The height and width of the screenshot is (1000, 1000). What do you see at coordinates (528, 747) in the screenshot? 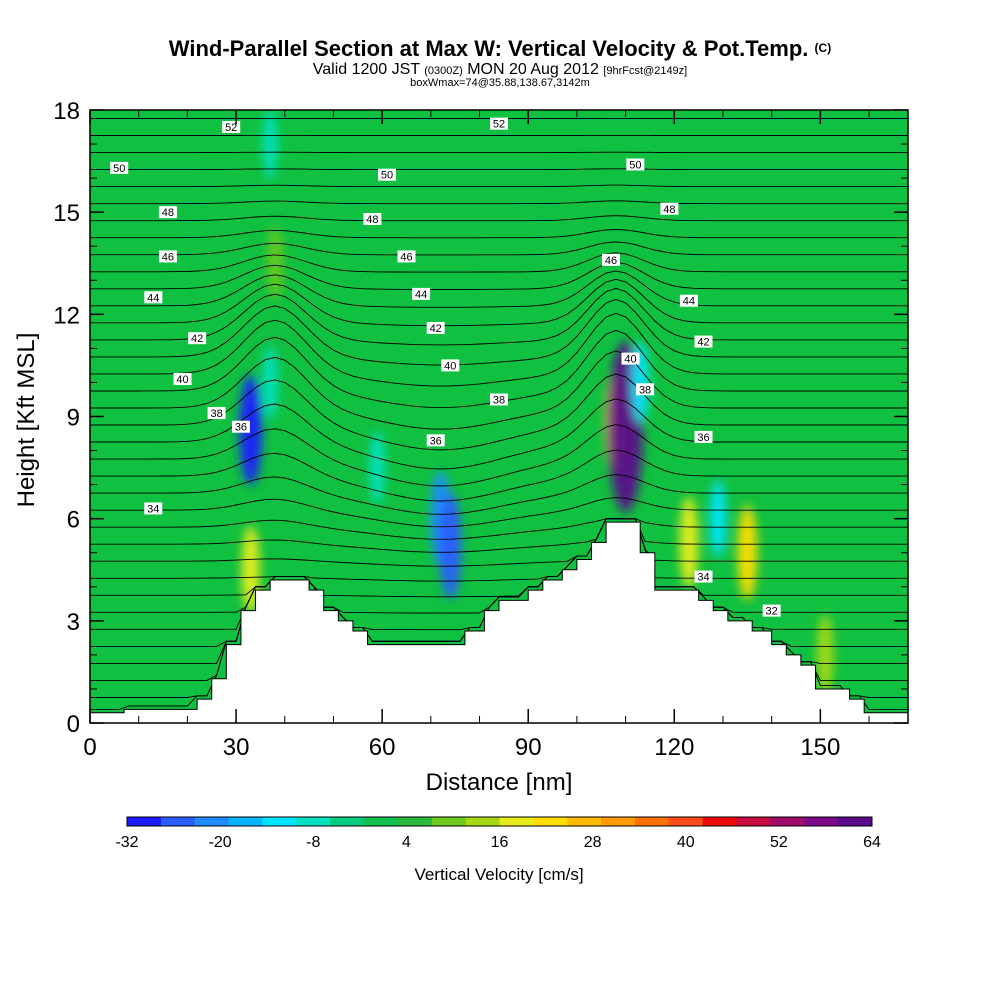
I see `x-tick-label: 90` at bounding box center [528, 747].